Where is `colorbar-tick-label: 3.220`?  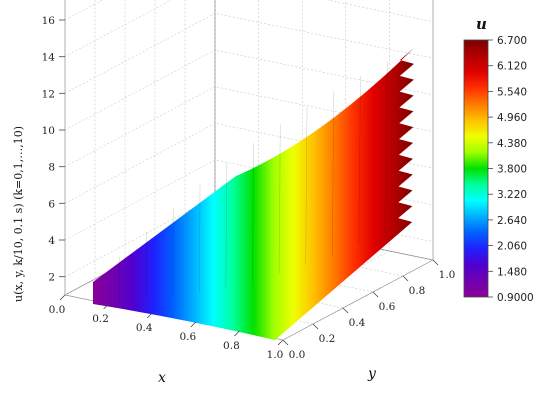
colorbar-tick-label: 3.220 is located at coordinates (512, 195).